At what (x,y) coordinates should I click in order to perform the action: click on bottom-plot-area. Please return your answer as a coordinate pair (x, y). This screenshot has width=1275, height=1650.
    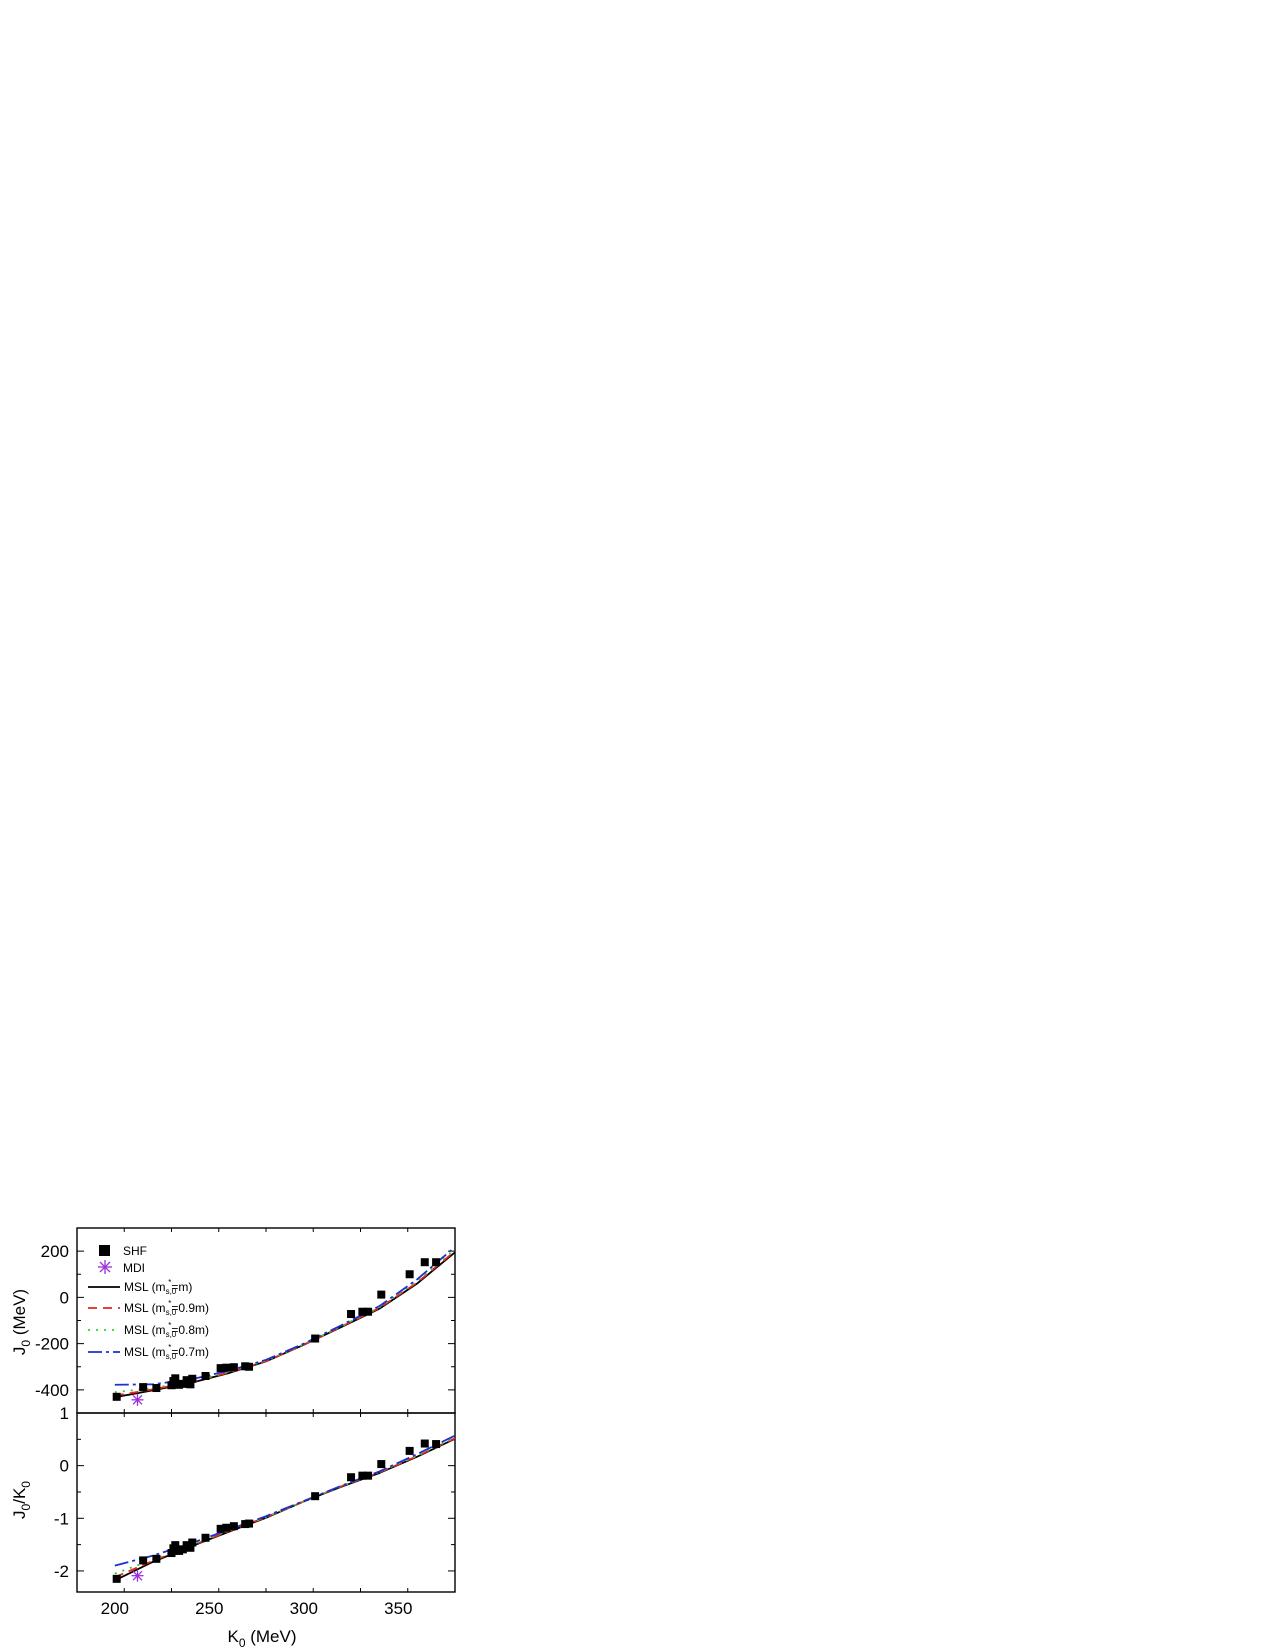
    Looking at the image, I should click on (283, 1508).